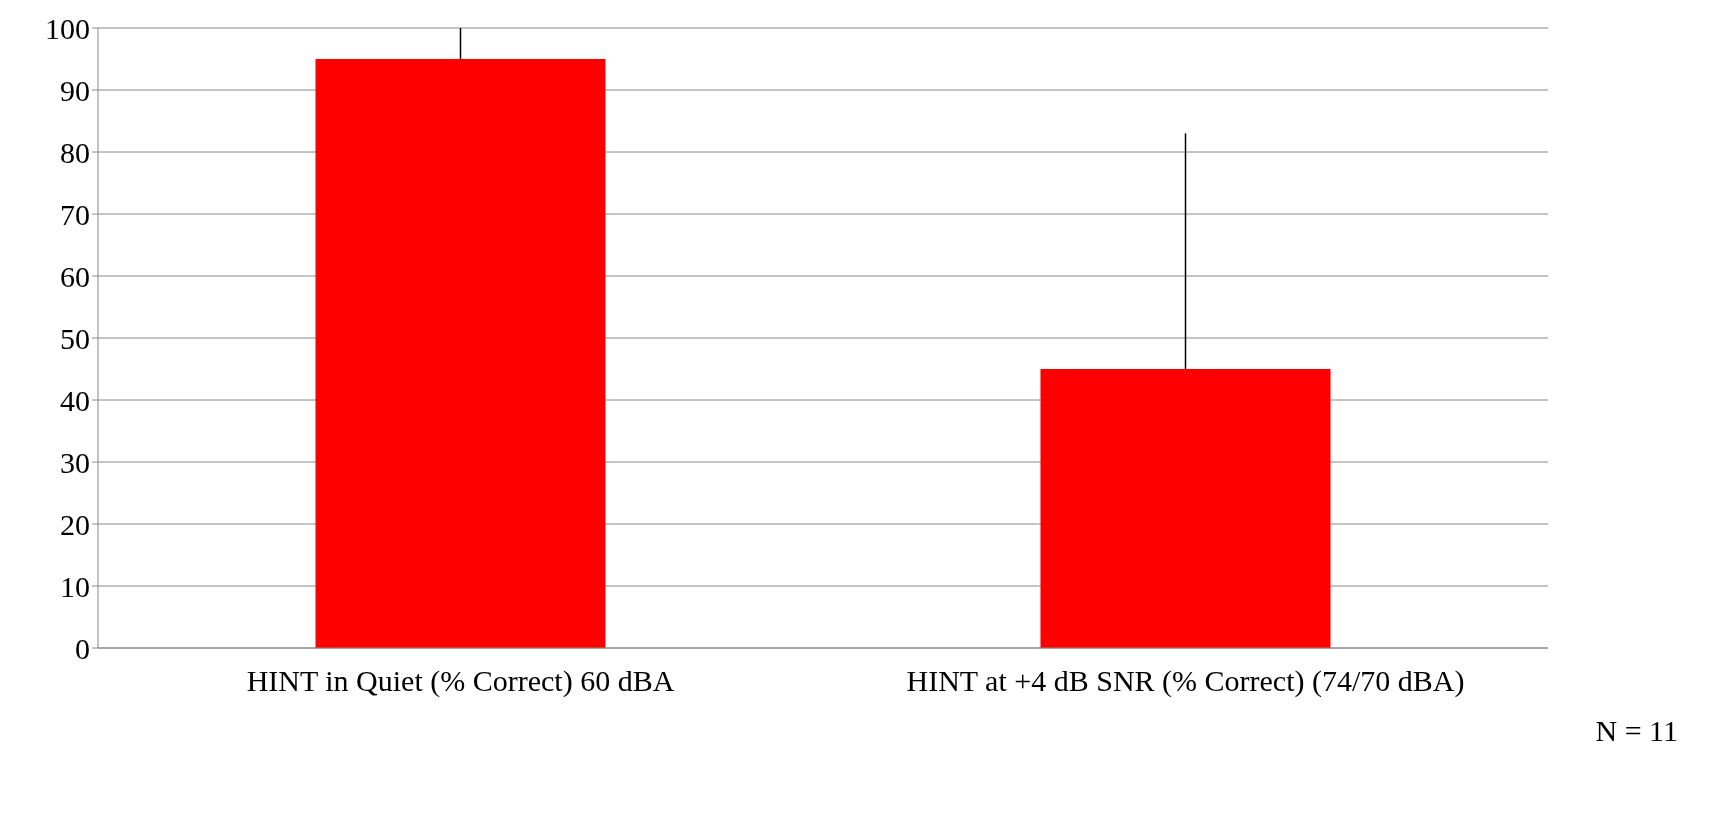 This screenshot has width=1729, height=822. I want to click on y-tick-label: 50, so click(75, 338).